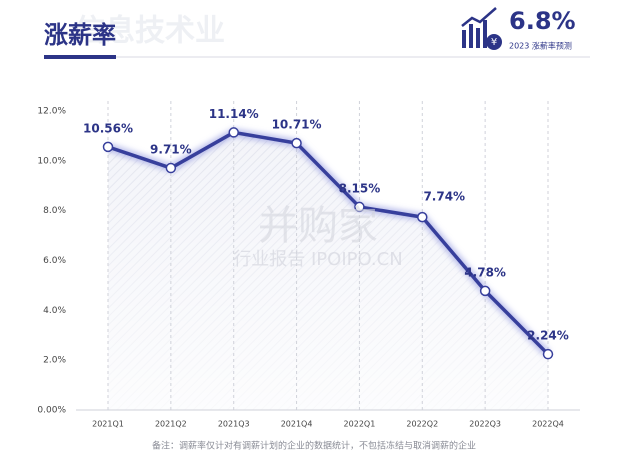 This screenshot has width=628, height=453. Describe the element at coordinates (297, 125) in the screenshot. I see `value-label: 10.71%` at that location.